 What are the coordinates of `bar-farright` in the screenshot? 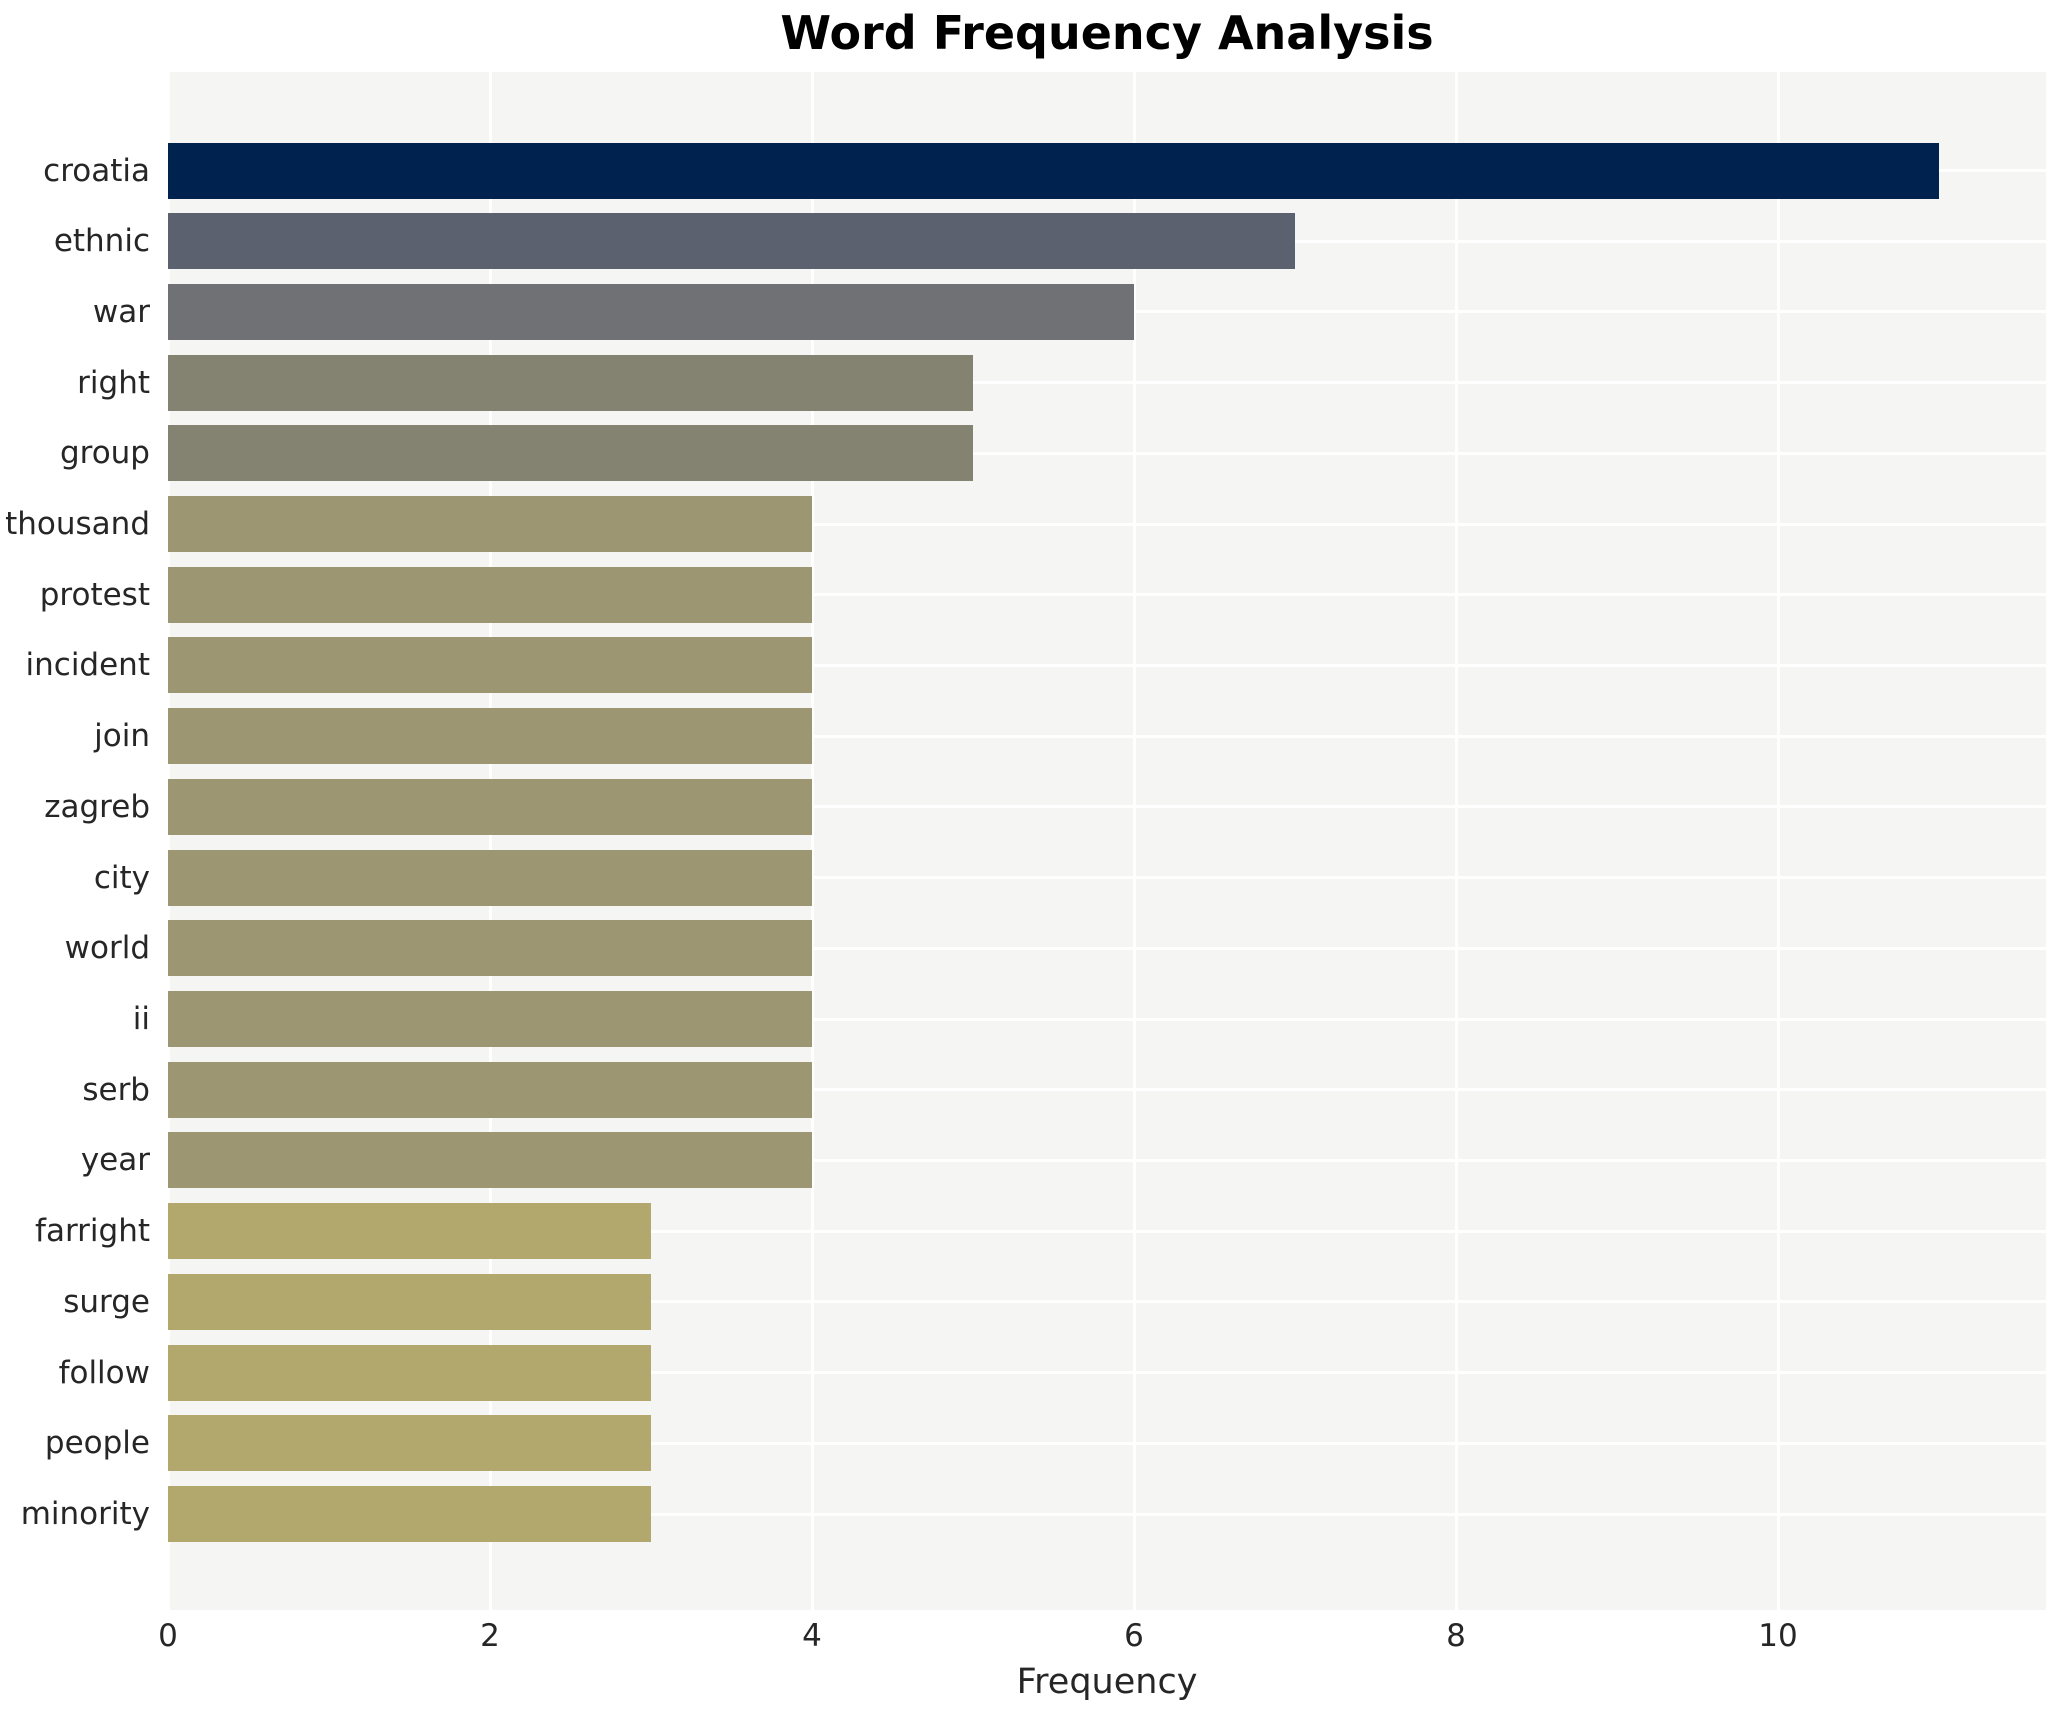 It's located at (409, 1231).